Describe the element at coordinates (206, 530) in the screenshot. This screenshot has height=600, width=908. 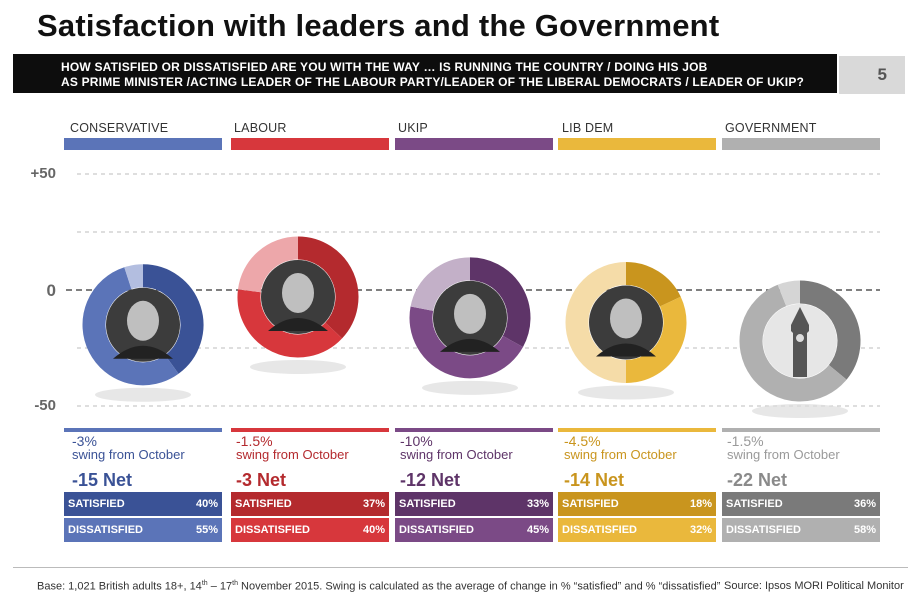
I see `dissatisfied-value: 55%` at that location.